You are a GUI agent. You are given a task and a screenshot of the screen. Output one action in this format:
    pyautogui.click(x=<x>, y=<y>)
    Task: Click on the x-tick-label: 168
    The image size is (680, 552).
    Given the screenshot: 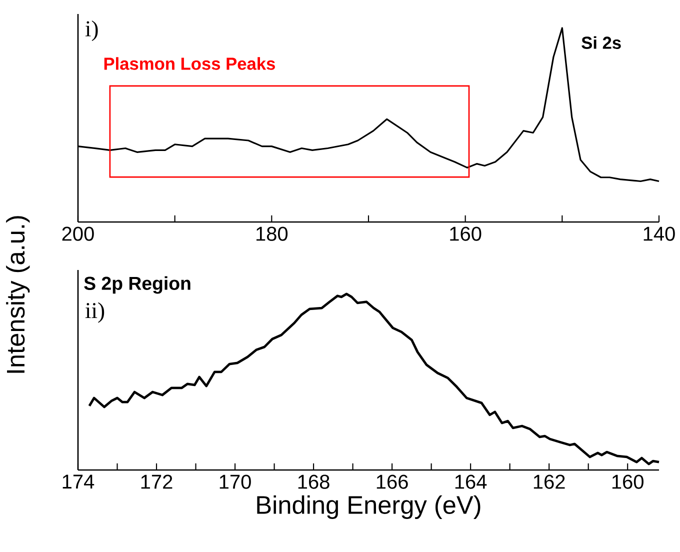 What is the action you would take?
    pyautogui.click(x=314, y=481)
    